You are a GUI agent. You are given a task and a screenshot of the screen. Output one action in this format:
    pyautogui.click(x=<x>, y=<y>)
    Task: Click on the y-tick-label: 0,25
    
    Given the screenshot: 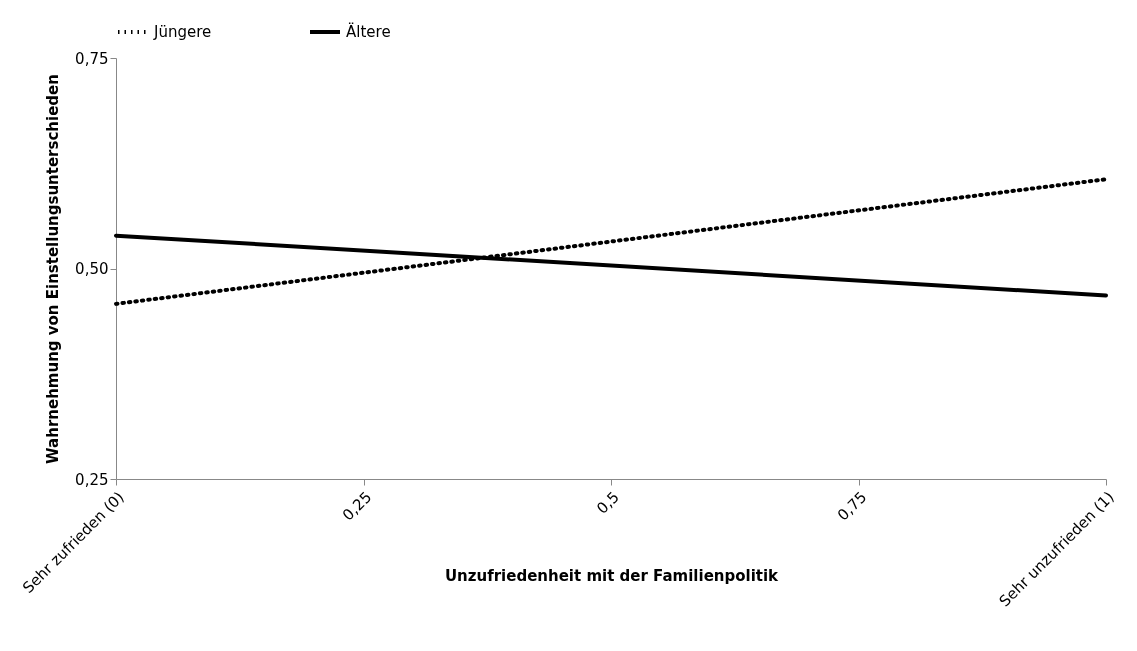 What is the action you would take?
    pyautogui.click(x=92, y=479)
    